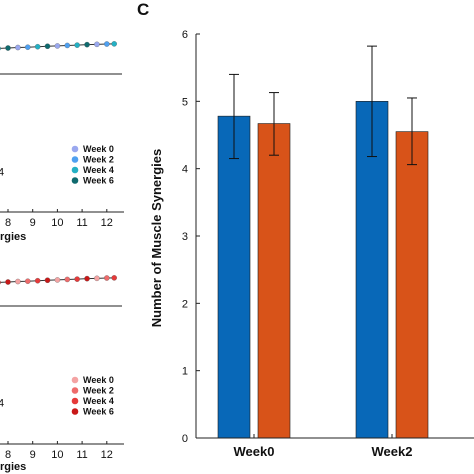 This screenshot has width=474, height=474. I want to click on y-axis-label: Number of Muscle Synergies, so click(156, 238).